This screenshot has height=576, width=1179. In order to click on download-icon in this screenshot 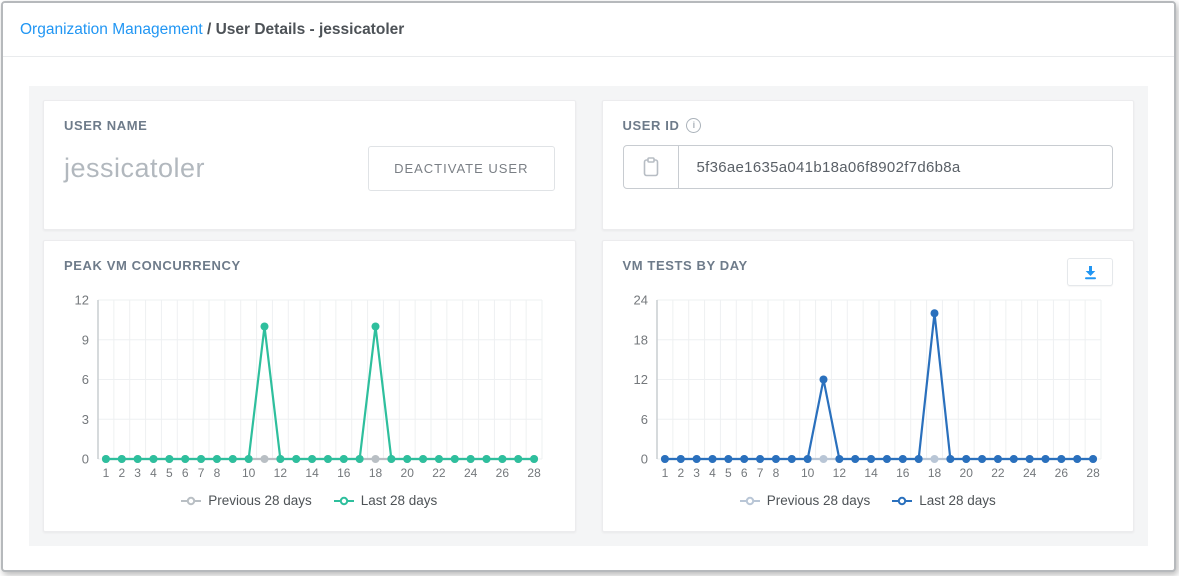, I will do `click(1090, 272)`.